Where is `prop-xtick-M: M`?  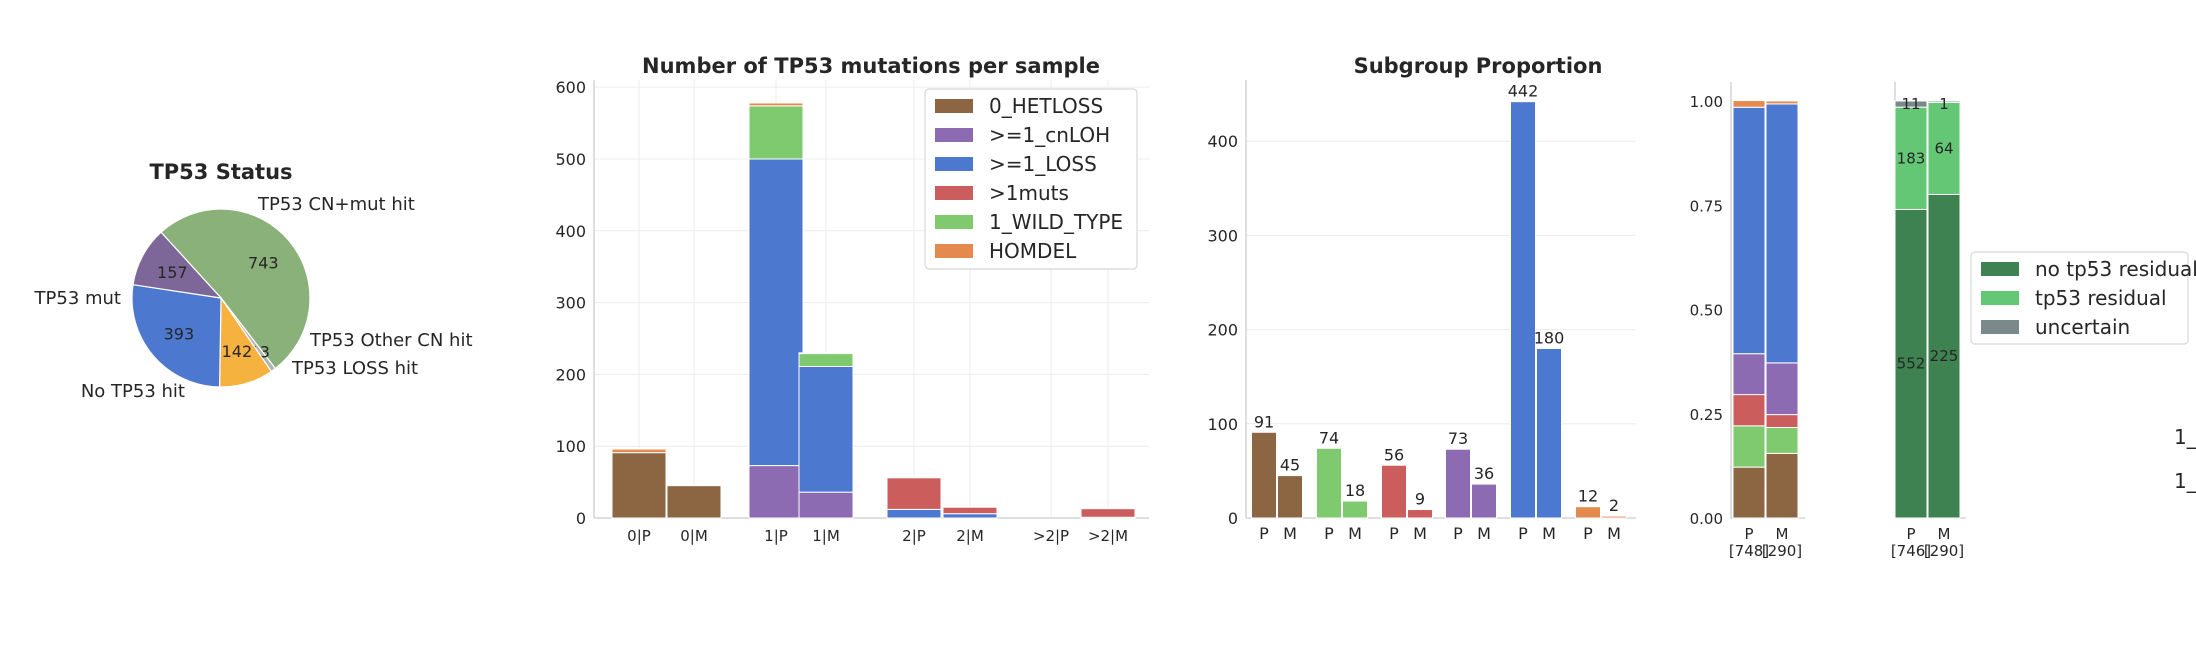
prop-xtick-M: M is located at coordinates (1782, 534).